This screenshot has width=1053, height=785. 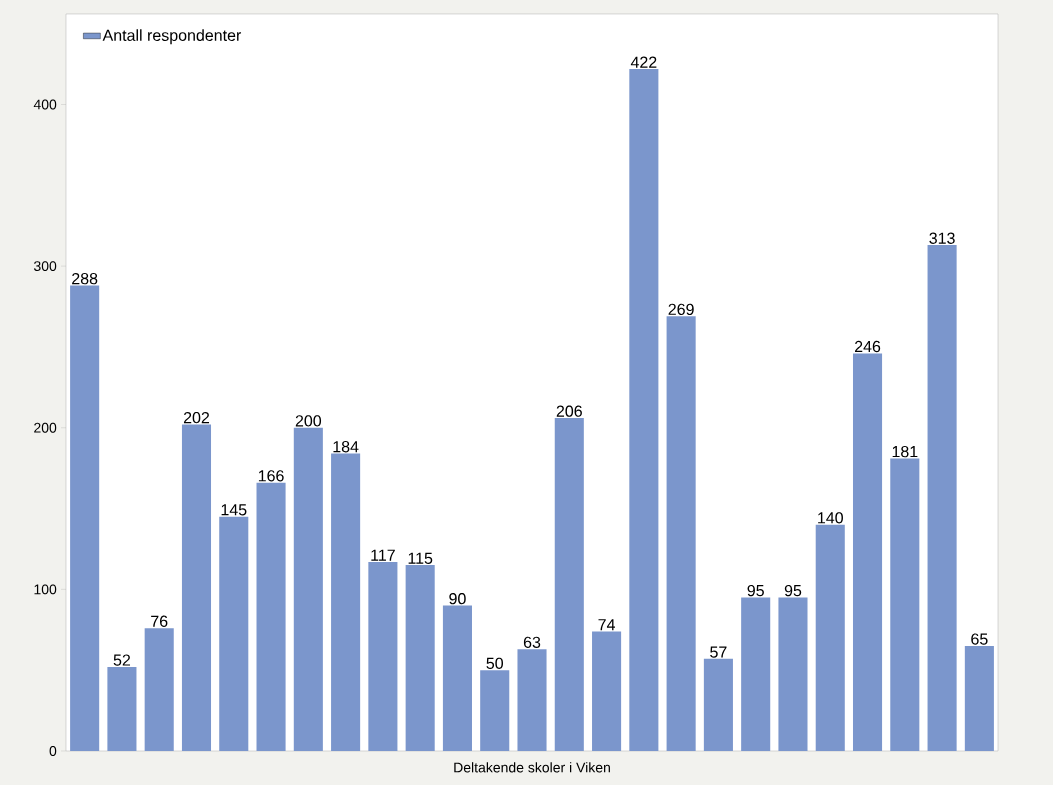 I want to click on data-label: 63, so click(x=532, y=642).